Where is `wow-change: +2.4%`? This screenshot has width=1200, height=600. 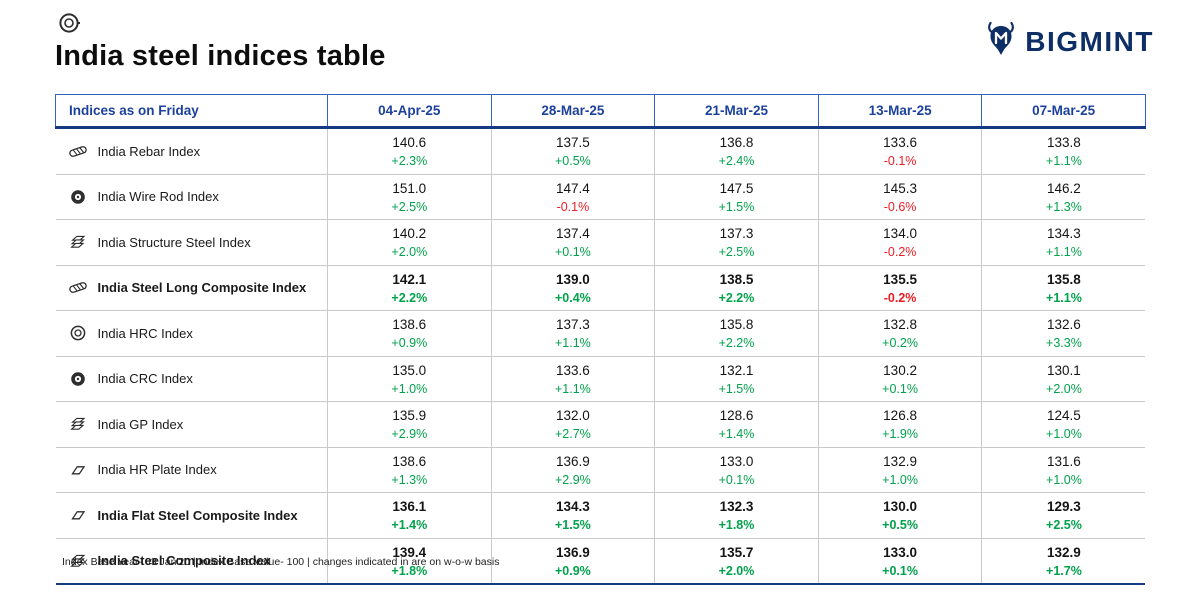
wow-change: +2.4% is located at coordinates (736, 161).